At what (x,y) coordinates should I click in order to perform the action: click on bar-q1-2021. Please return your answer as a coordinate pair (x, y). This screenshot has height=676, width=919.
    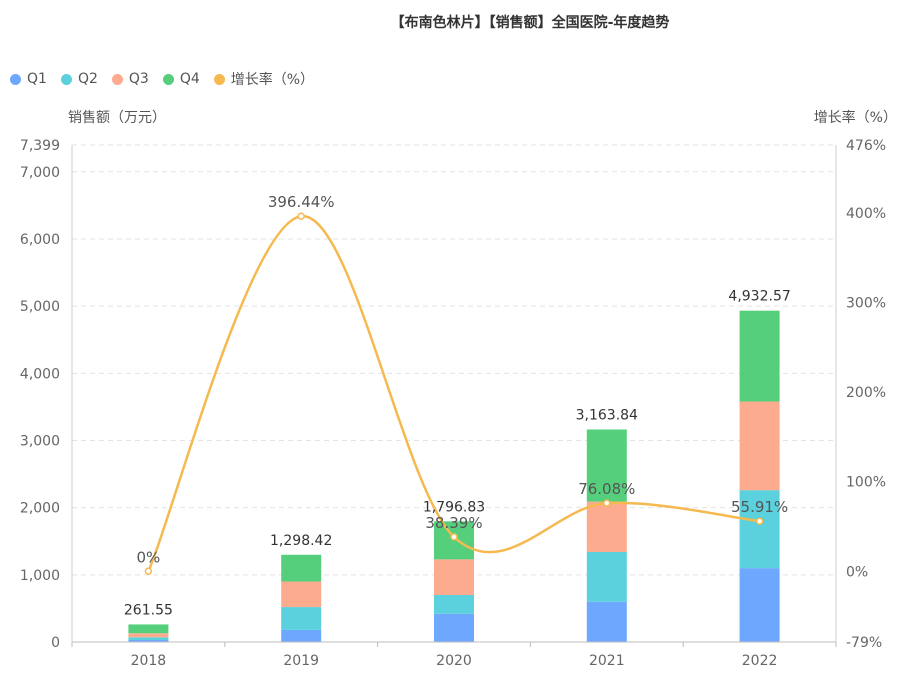
    Looking at the image, I should click on (607, 622).